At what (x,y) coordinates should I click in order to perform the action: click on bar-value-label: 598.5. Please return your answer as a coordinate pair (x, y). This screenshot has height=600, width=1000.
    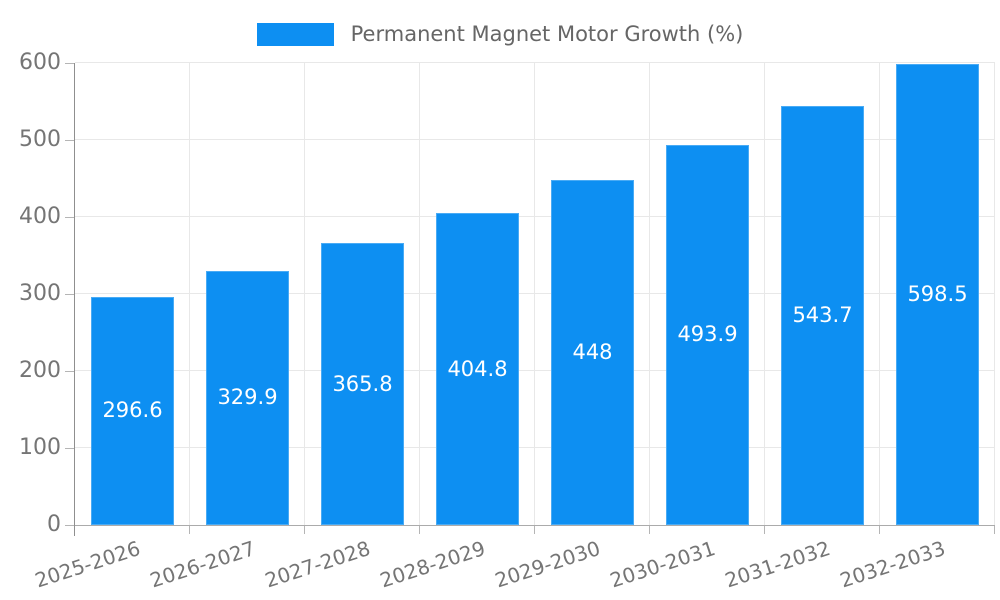
    Looking at the image, I should click on (937, 294).